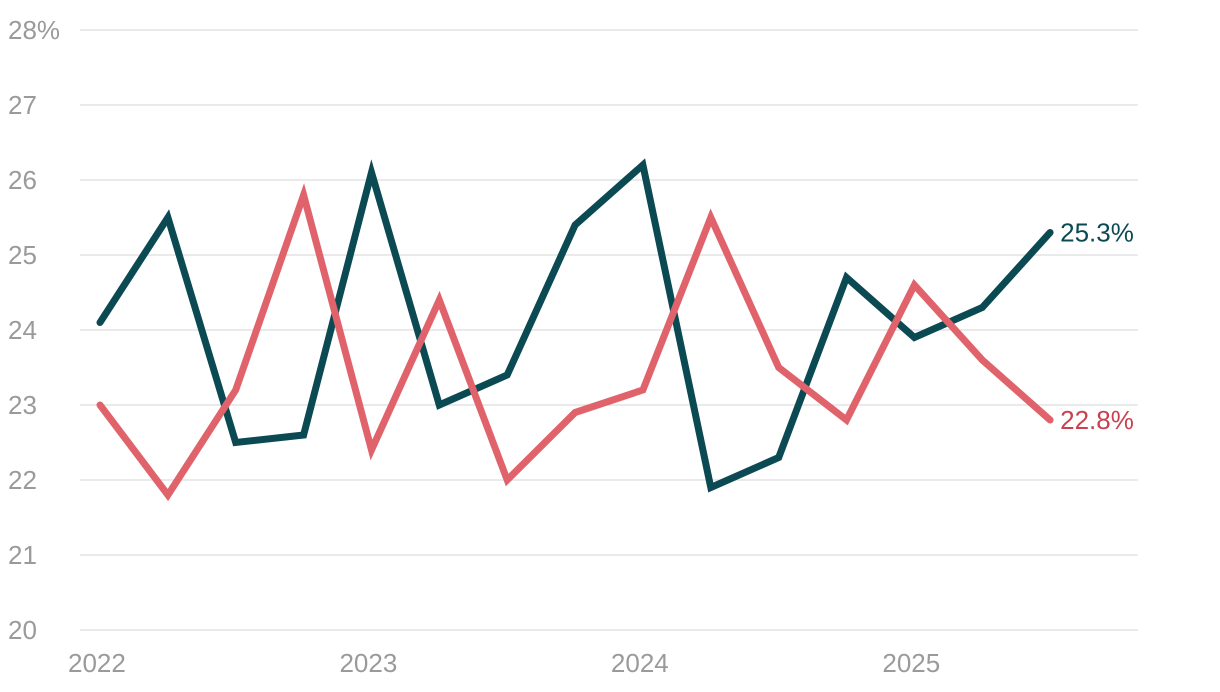 The width and height of the screenshot is (1220, 692). I want to click on series-1-end-label: 22.8%, so click(1097, 420).